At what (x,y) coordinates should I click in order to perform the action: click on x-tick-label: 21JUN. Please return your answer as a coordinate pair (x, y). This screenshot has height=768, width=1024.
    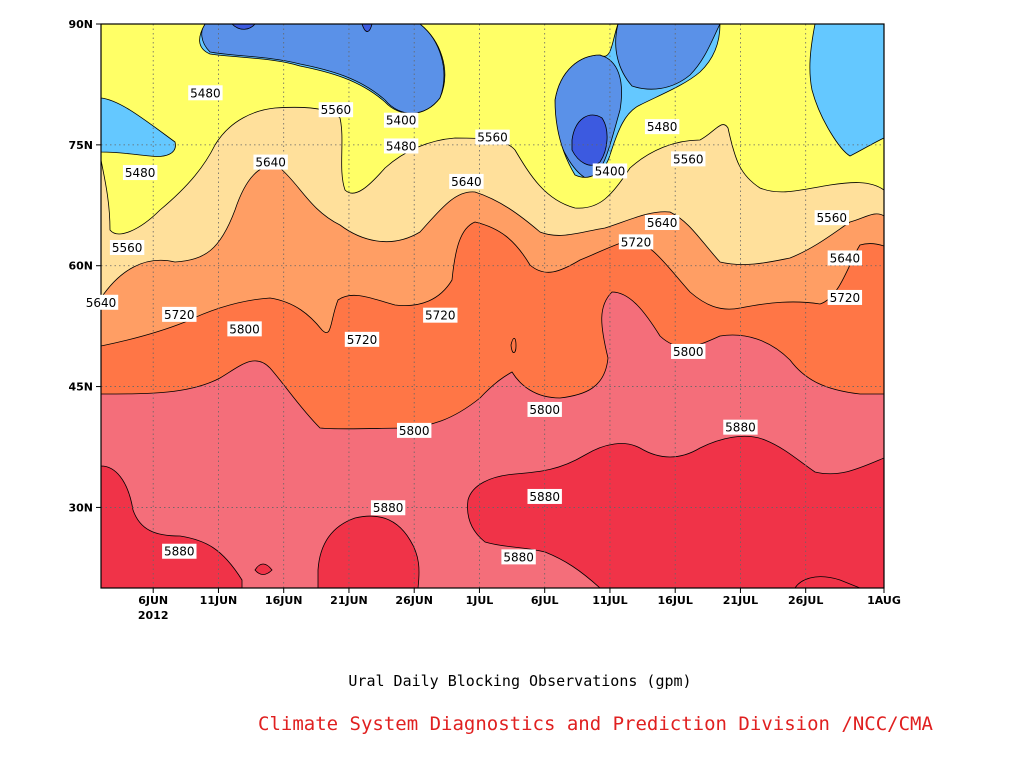
    Looking at the image, I should click on (349, 600).